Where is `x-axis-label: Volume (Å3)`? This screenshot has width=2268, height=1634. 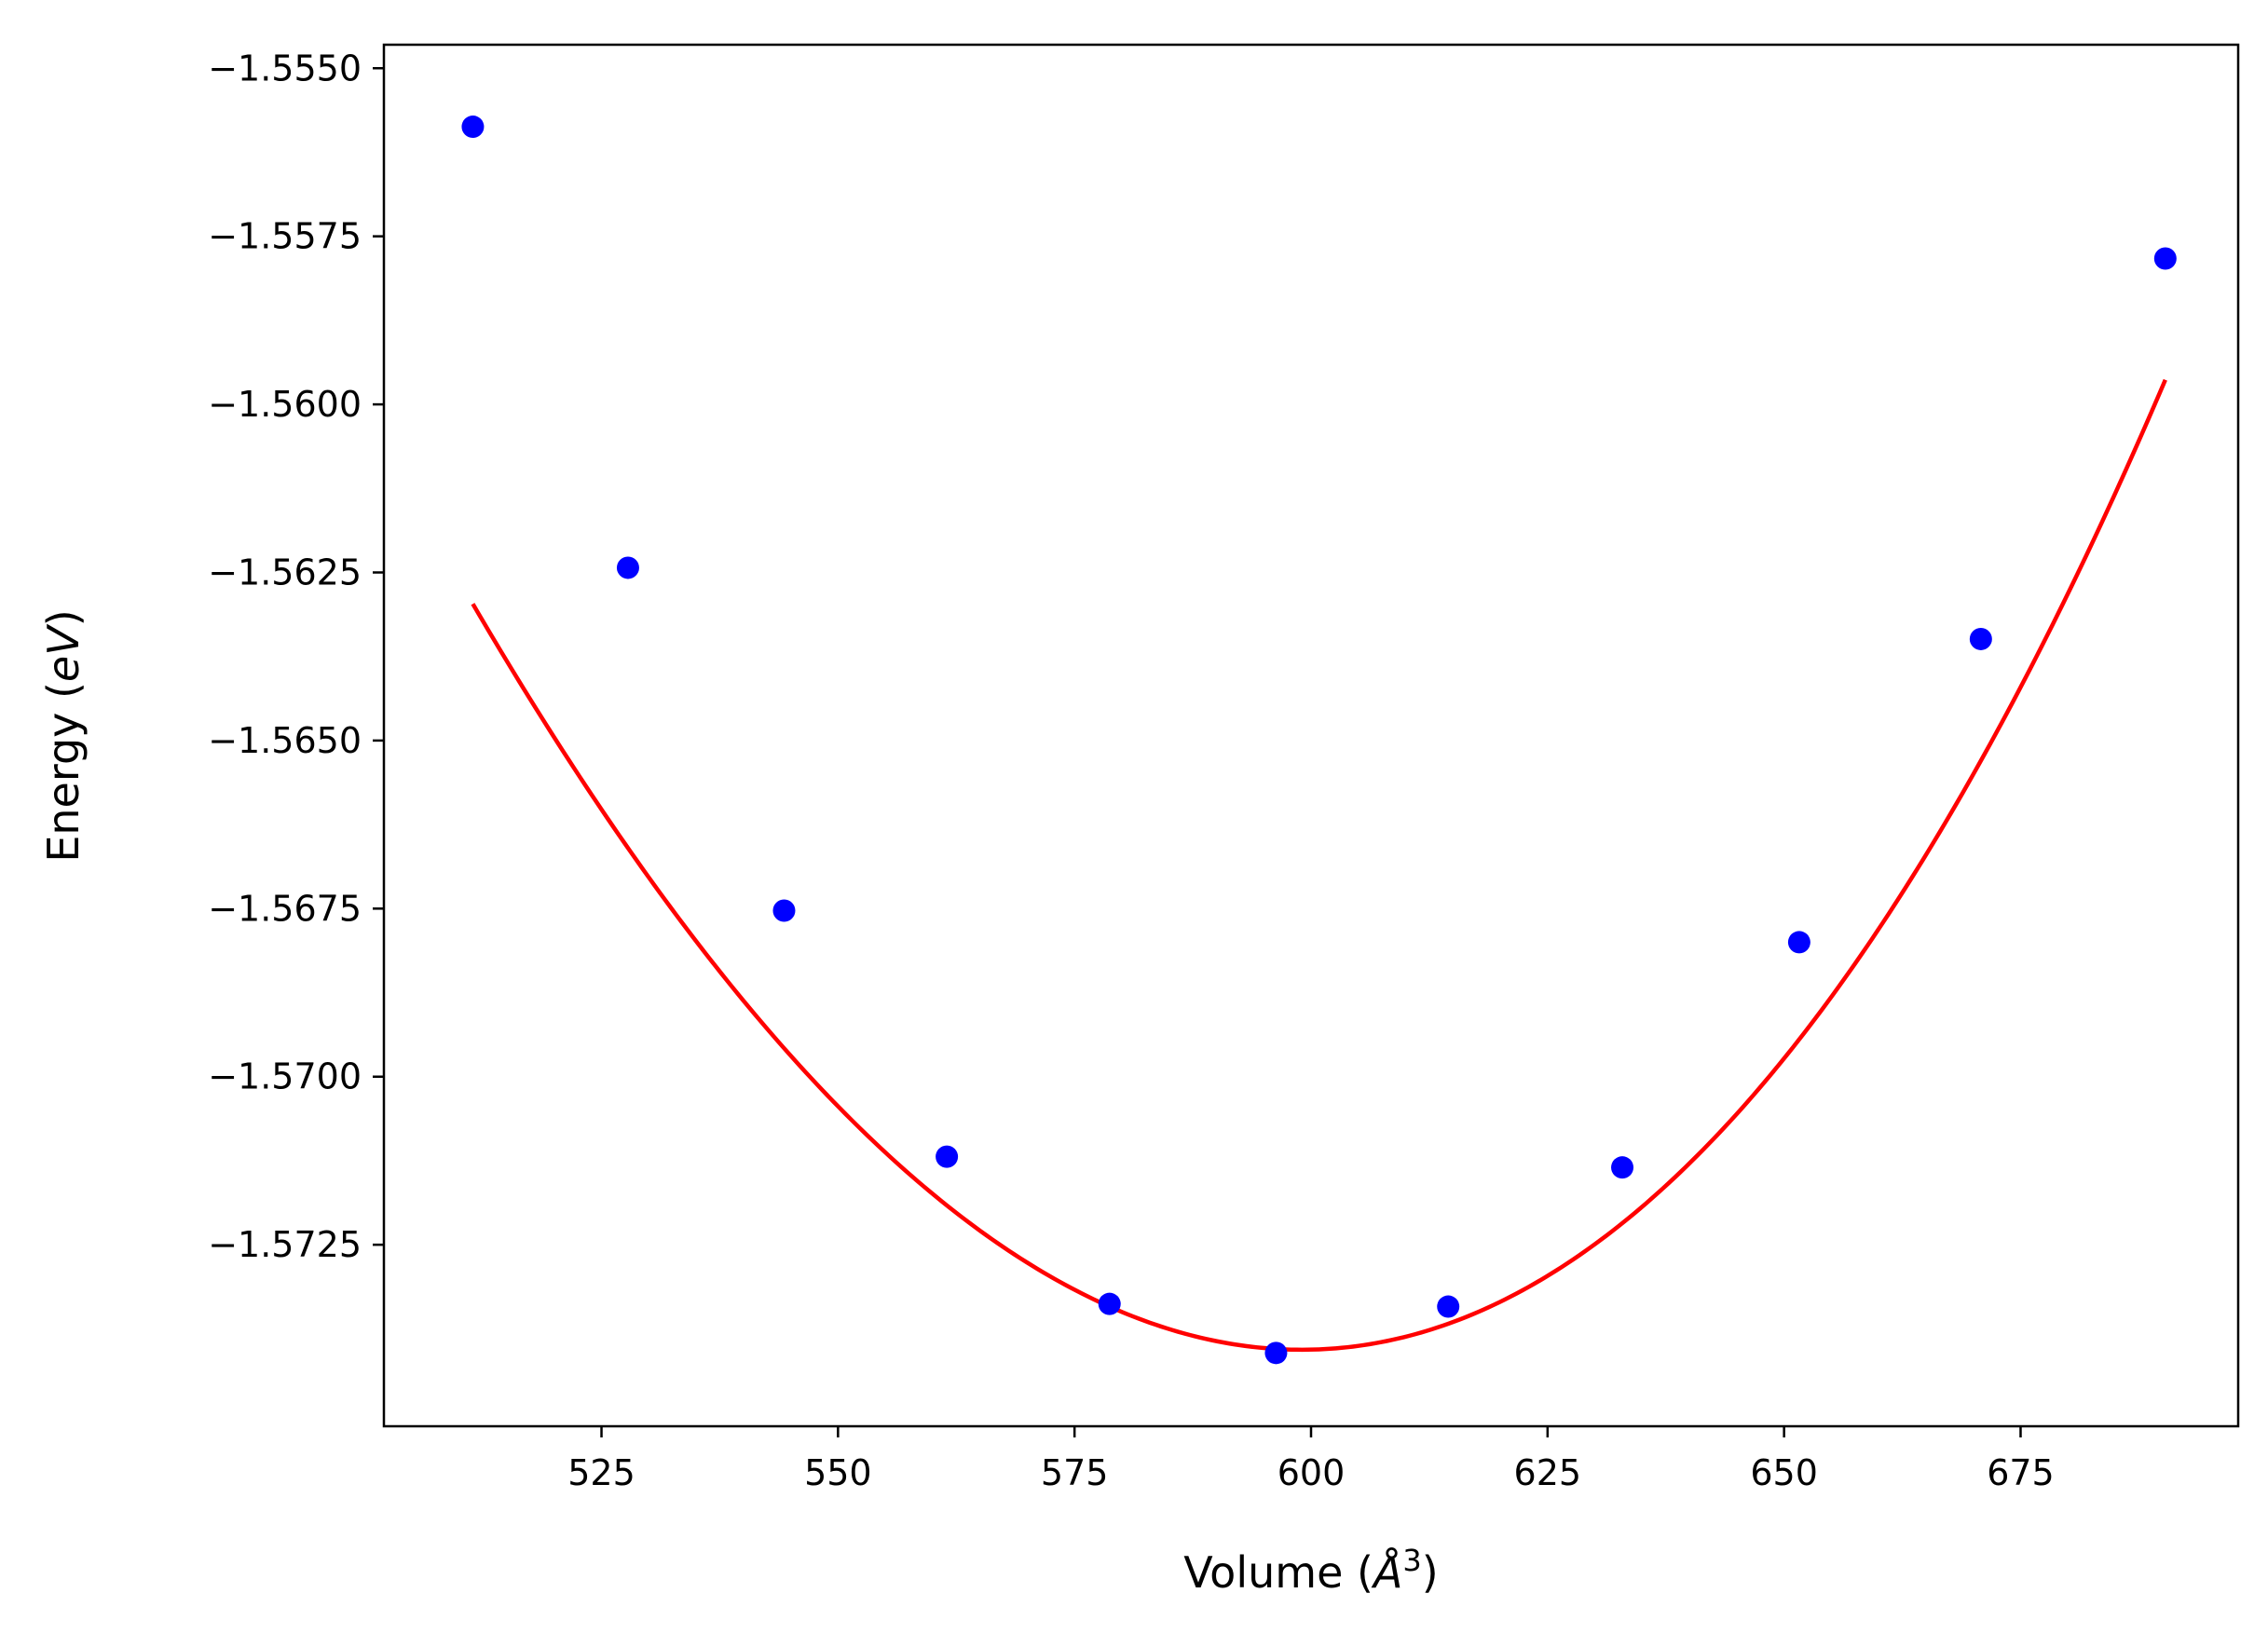
x-axis-label: Volume (Å3) is located at coordinates (1310, 1571).